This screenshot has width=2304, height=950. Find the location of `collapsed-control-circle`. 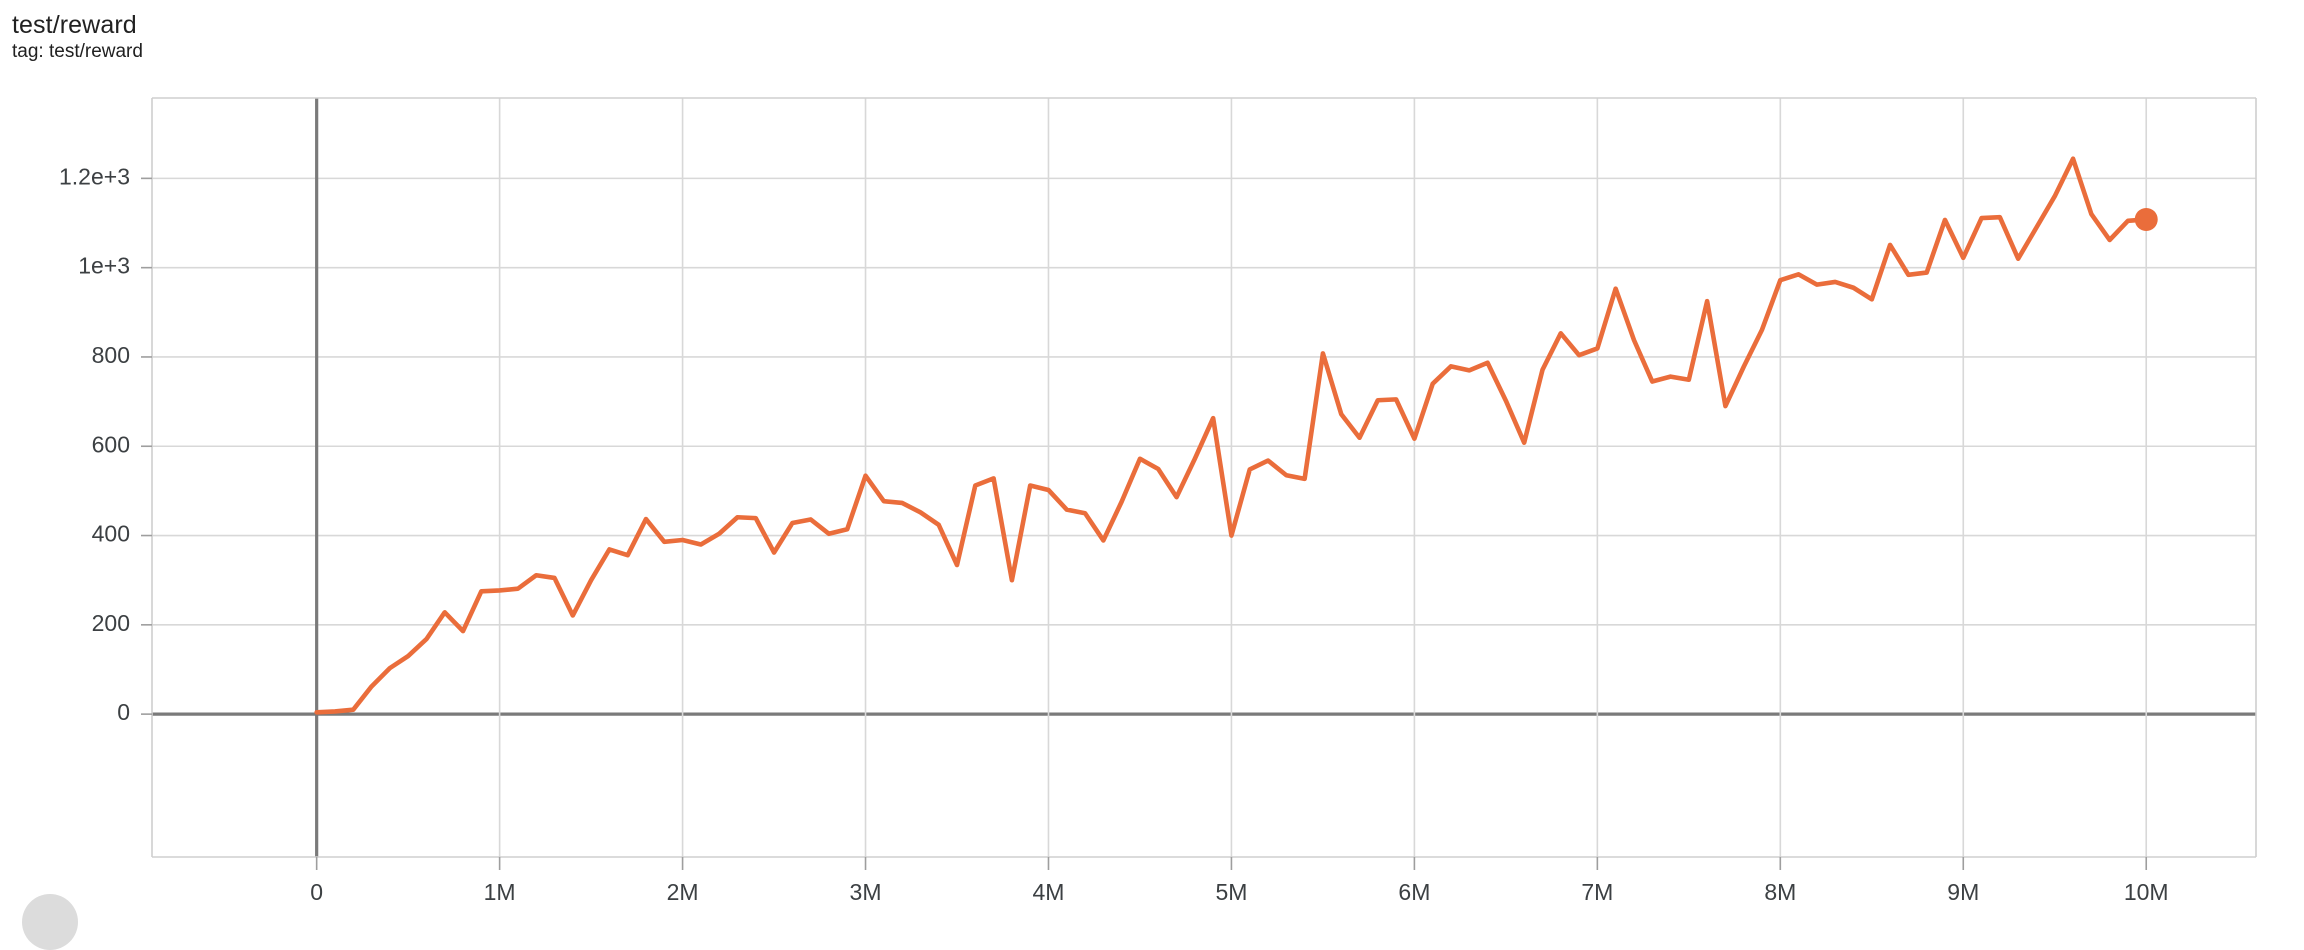

collapsed-control-circle is located at coordinates (50, 922).